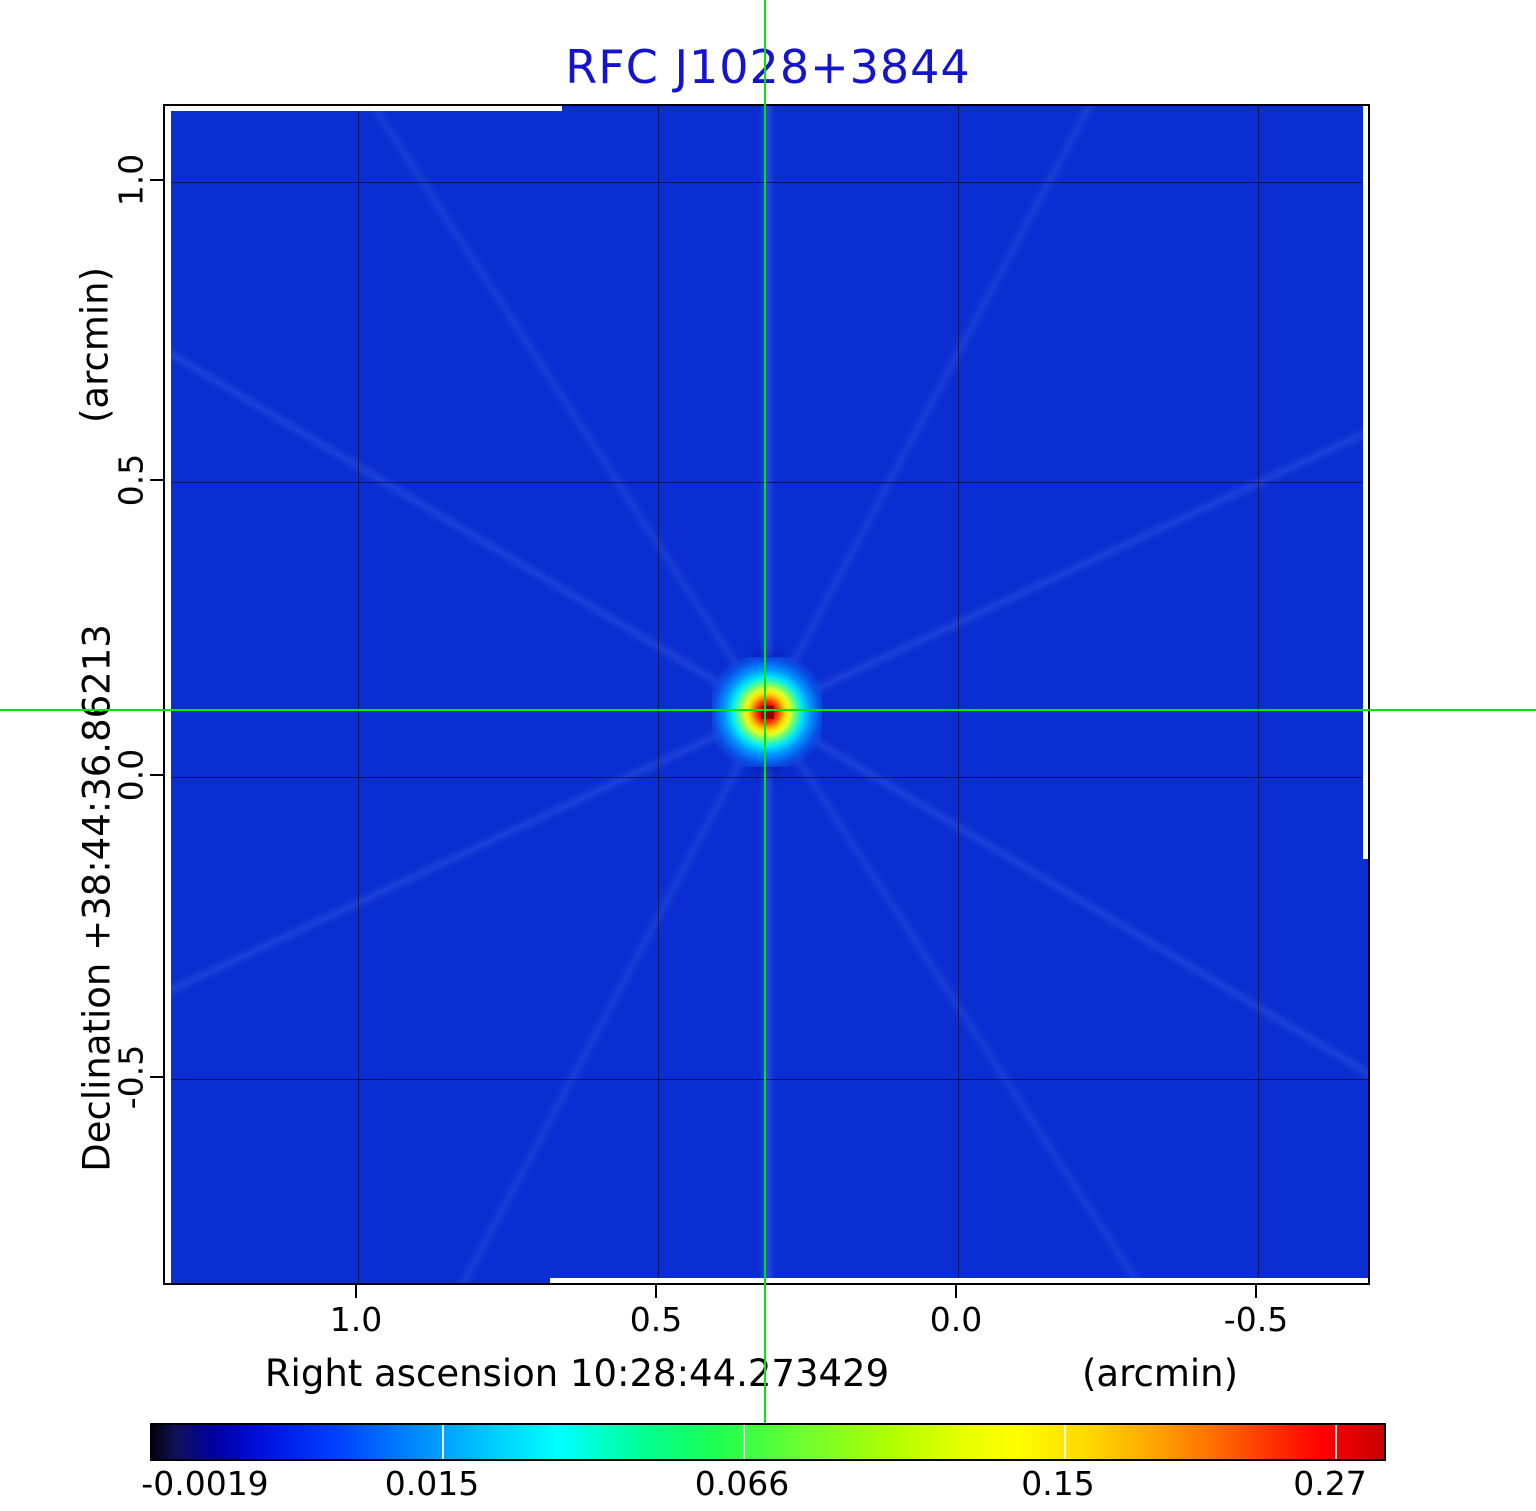 The width and height of the screenshot is (1536, 1511). Describe the element at coordinates (577, 1373) in the screenshot. I see `x-axis-label: Right ascension 10:28:44.273429` at that location.